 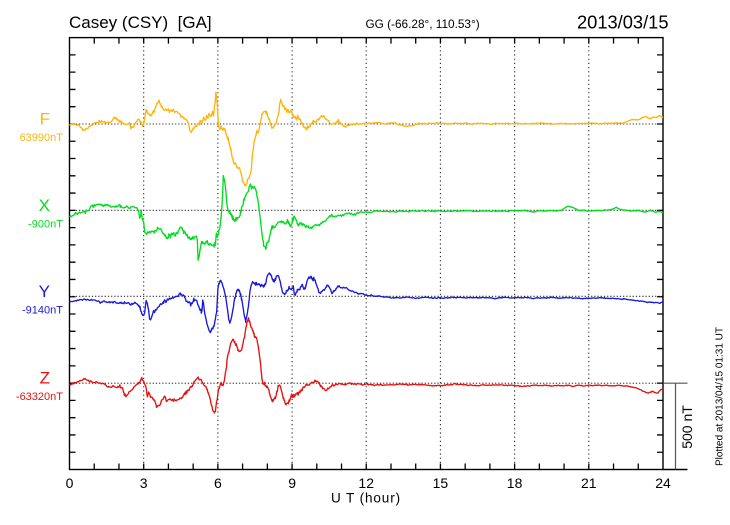 What do you see at coordinates (366, 498) in the screenshot?
I see `svg-text: U T (hour)` at bounding box center [366, 498].